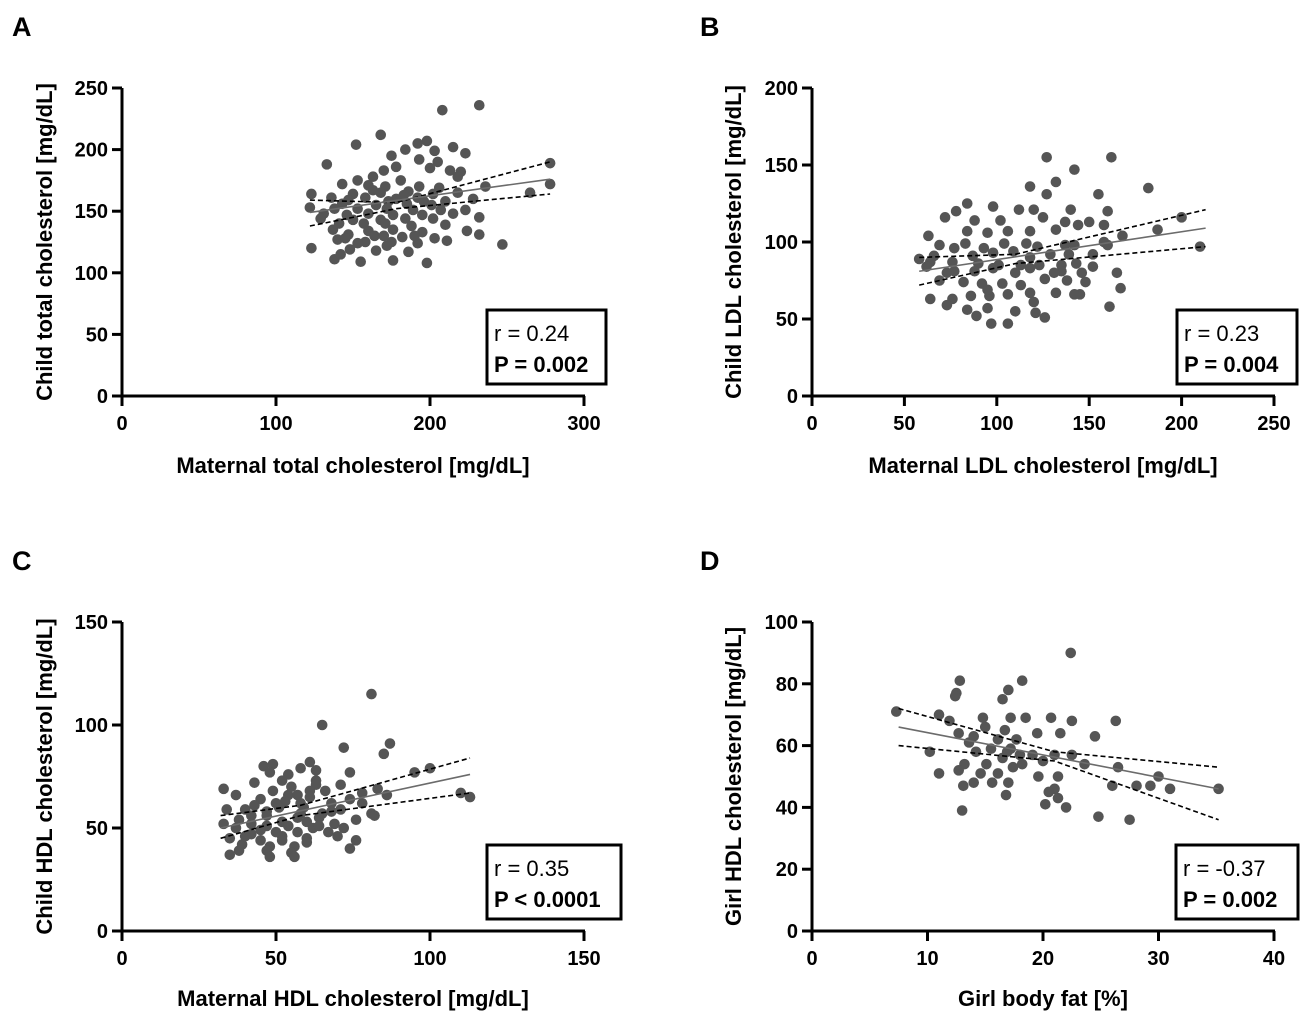 The width and height of the screenshot is (1304, 1013). Describe the element at coordinates (787, 320) in the screenshot. I see `y-tick-label: 50` at that location.